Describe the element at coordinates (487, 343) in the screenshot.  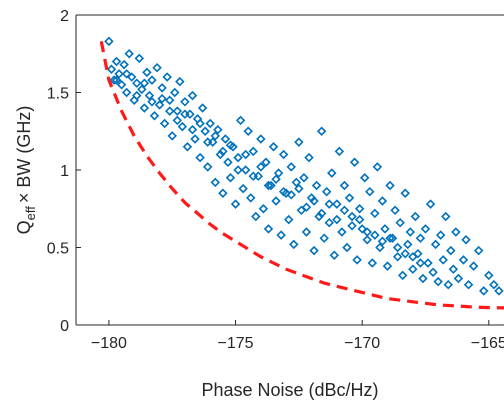
I see `x-tick-label: −165` at that location.